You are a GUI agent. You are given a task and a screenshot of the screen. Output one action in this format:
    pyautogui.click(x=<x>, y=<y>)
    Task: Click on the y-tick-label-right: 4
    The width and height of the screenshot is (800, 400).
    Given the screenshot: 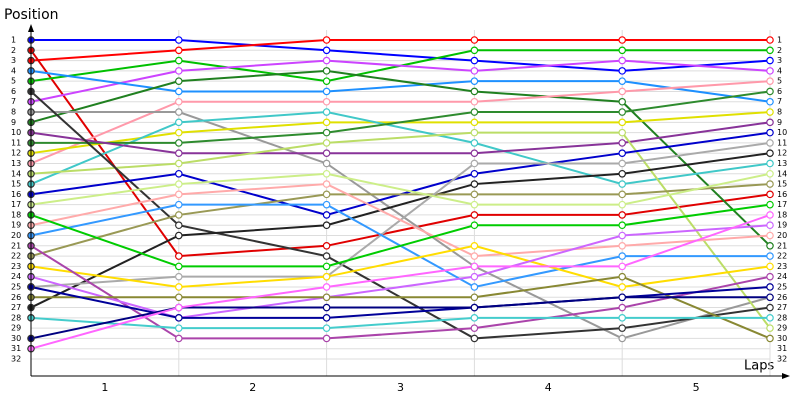 What is the action you would take?
    pyautogui.click(x=779, y=70)
    